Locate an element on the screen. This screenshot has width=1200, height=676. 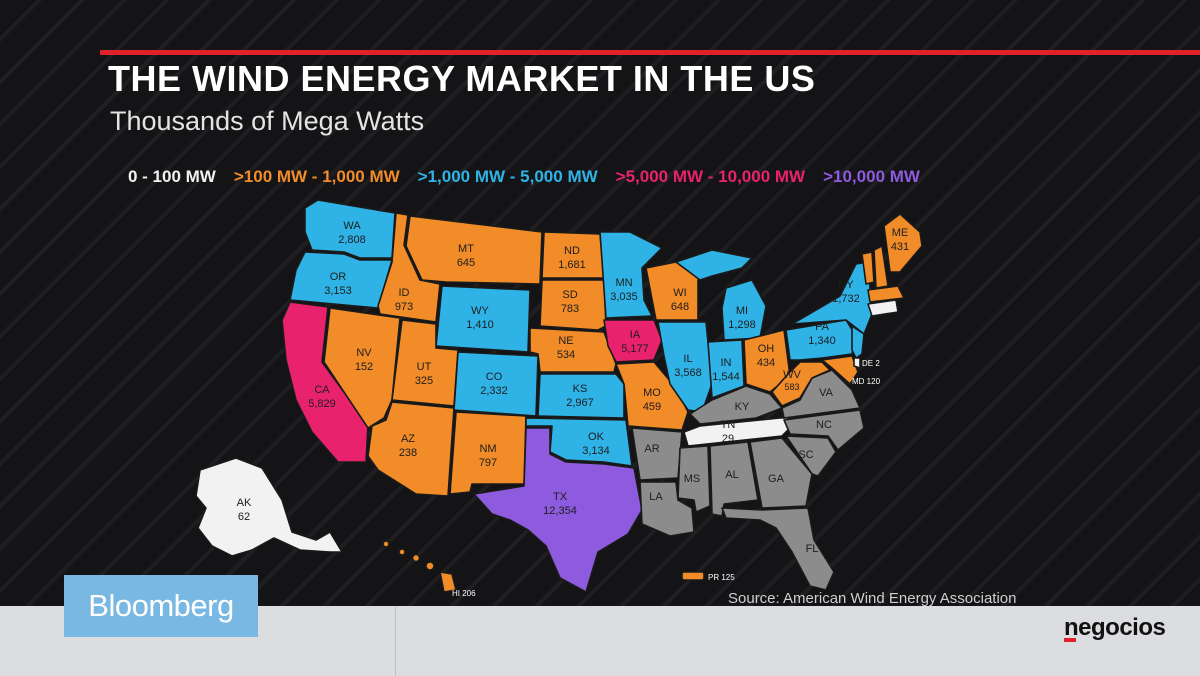
state-me-value: 431 is located at coordinates (900, 247).